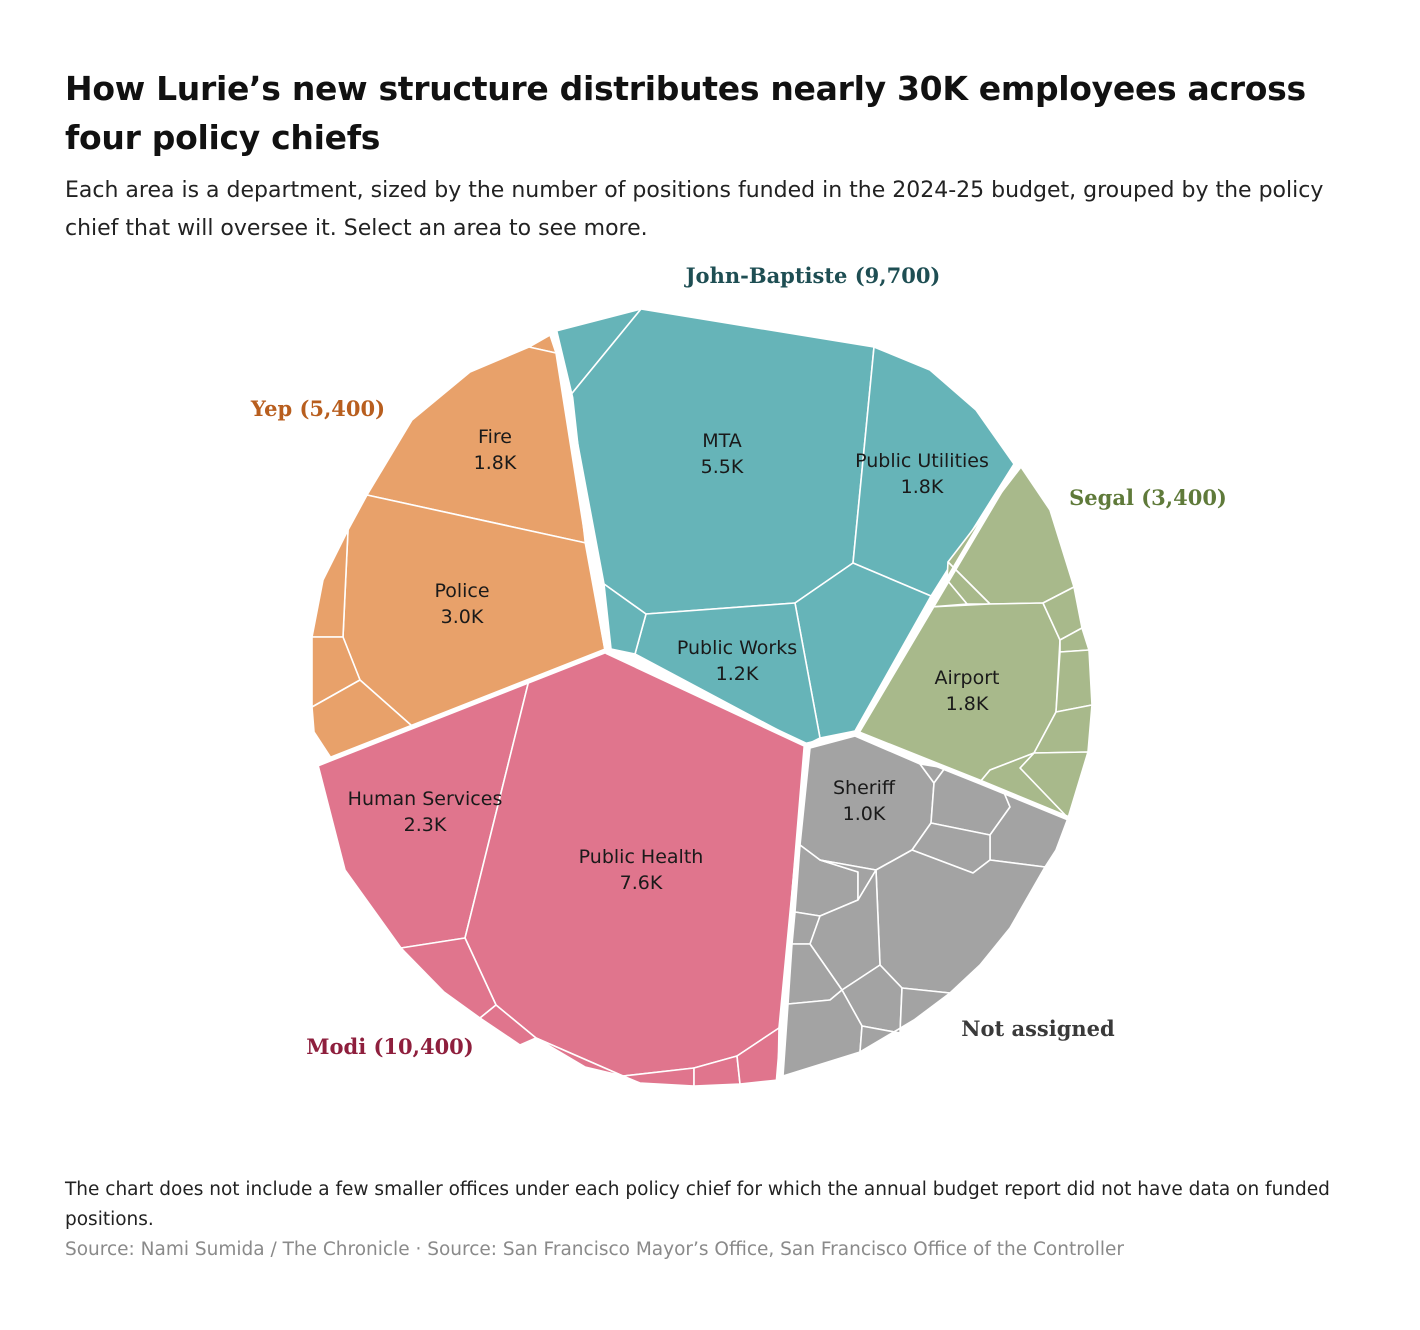  I want to click on dept-label-public-works: Public Works, so click(737, 648).